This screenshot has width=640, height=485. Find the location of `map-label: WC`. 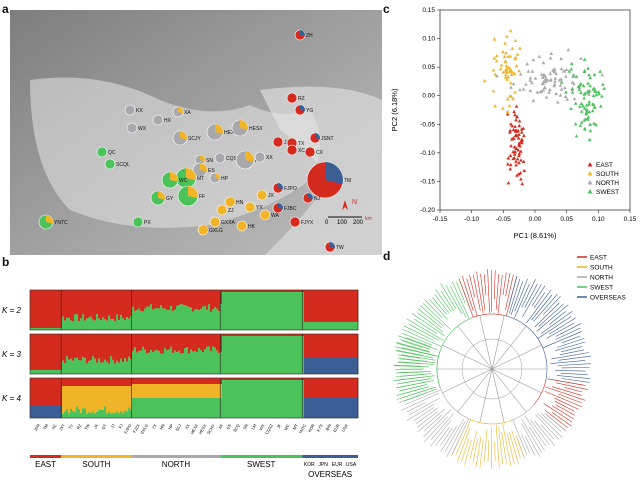

map-label: WC is located at coordinates (183, 181).